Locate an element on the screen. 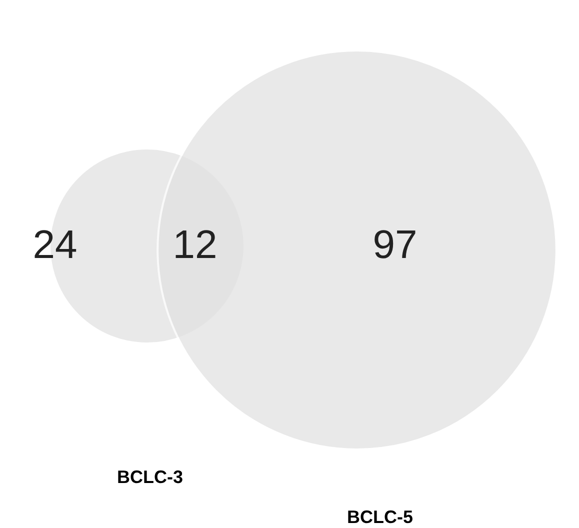 Image resolution: width=579 pixels, height=528 pixels. text: BCLC-3 is located at coordinates (150, 477).